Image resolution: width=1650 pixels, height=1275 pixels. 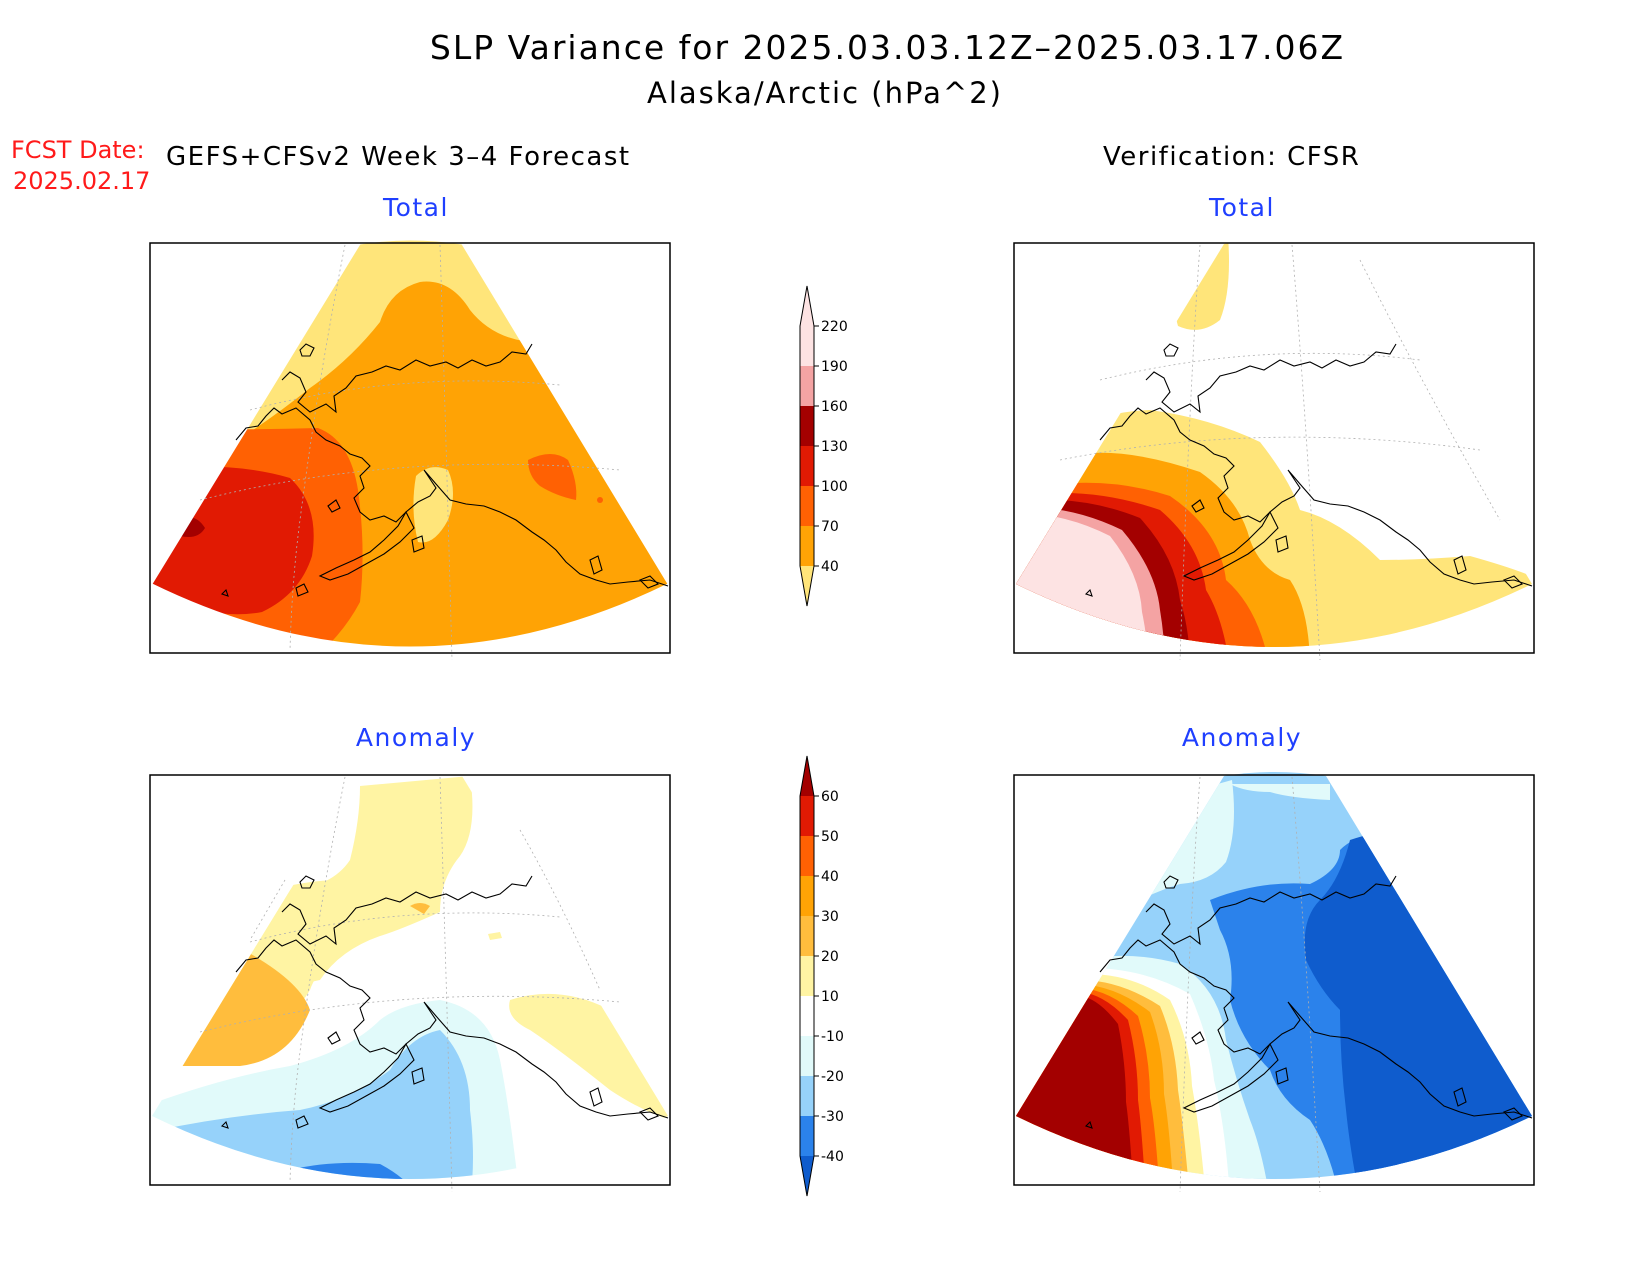 What do you see at coordinates (1242, 207) in the screenshot?
I see `panel-title-verification-total: Total` at bounding box center [1242, 207].